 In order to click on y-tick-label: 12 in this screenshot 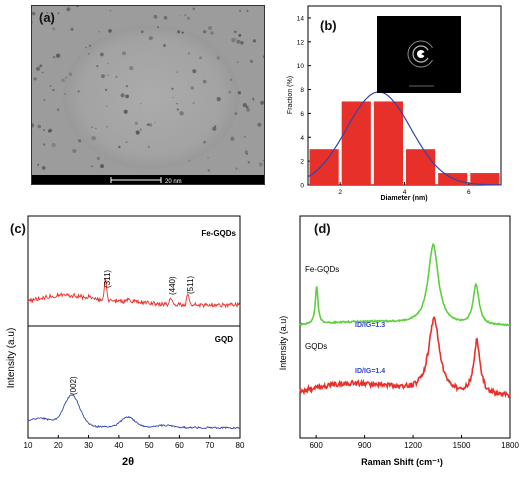, I will do `click(301, 42)`.